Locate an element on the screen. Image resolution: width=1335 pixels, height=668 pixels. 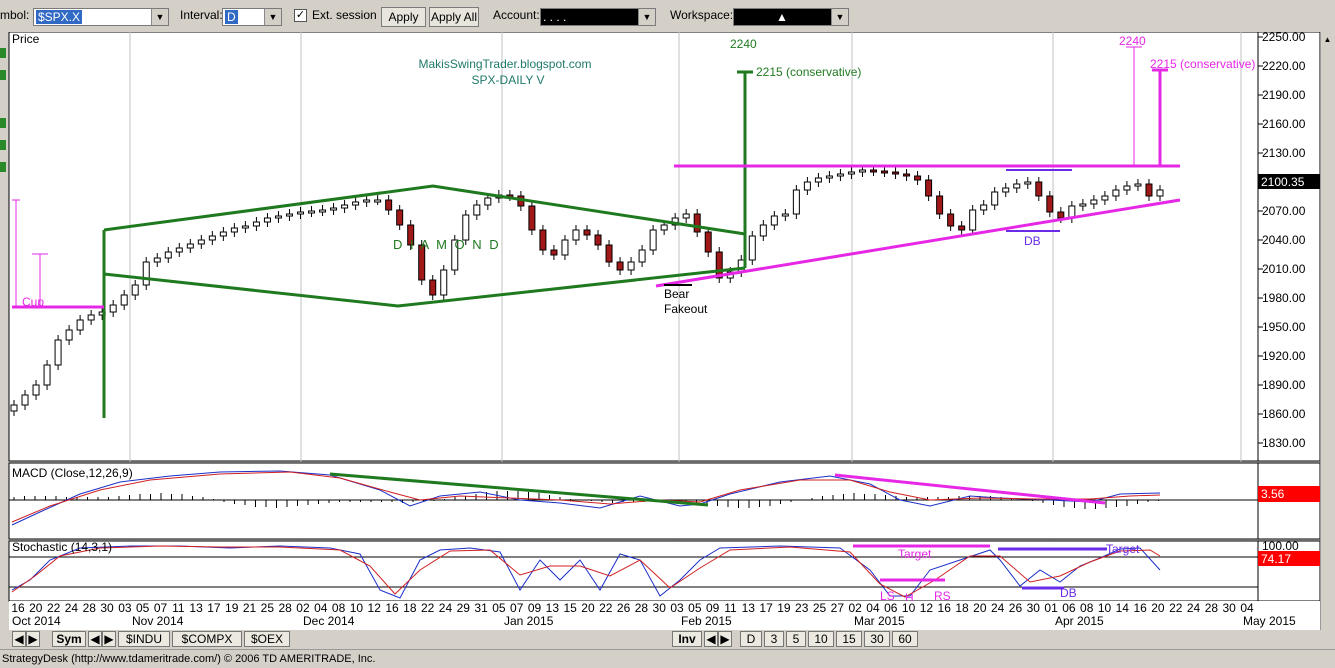
account-label: Account: is located at coordinates (516, 15).